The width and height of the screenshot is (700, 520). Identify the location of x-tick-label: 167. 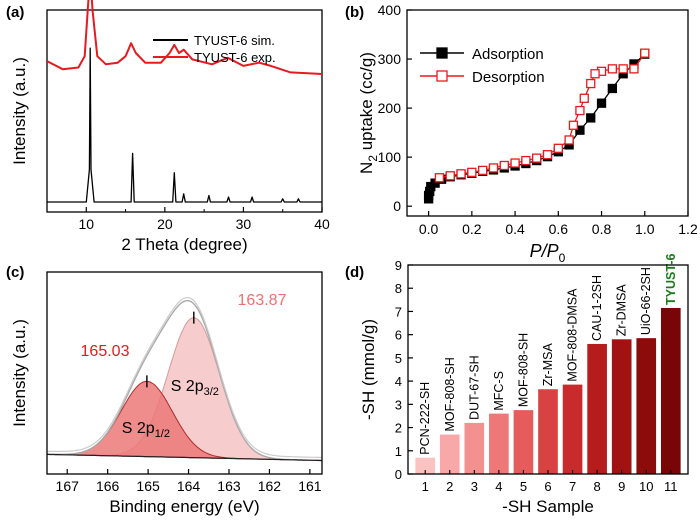
(68, 486).